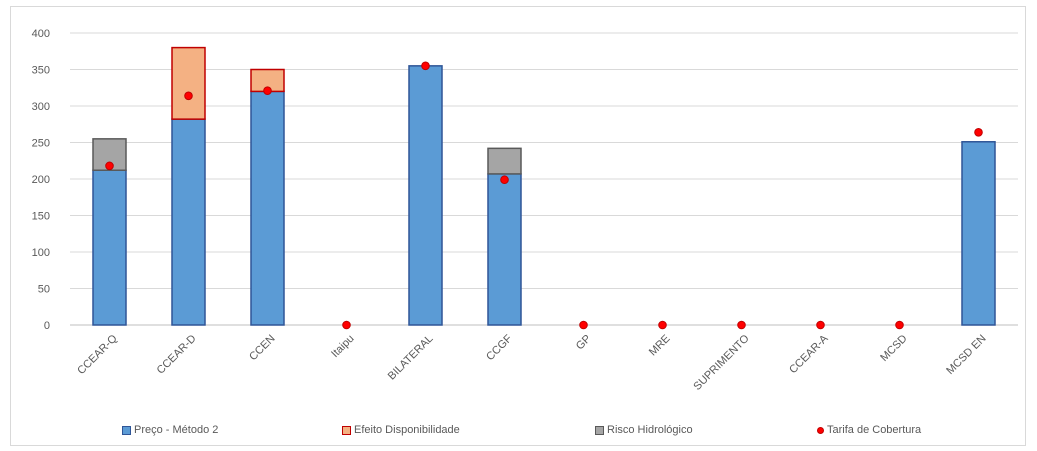 This screenshot has width=1037, height=451. What do you see at coordinates (809, 354) in the screenshot?
I see `x-tick-label: CCEAR-A` at bounding box center [809, 354].